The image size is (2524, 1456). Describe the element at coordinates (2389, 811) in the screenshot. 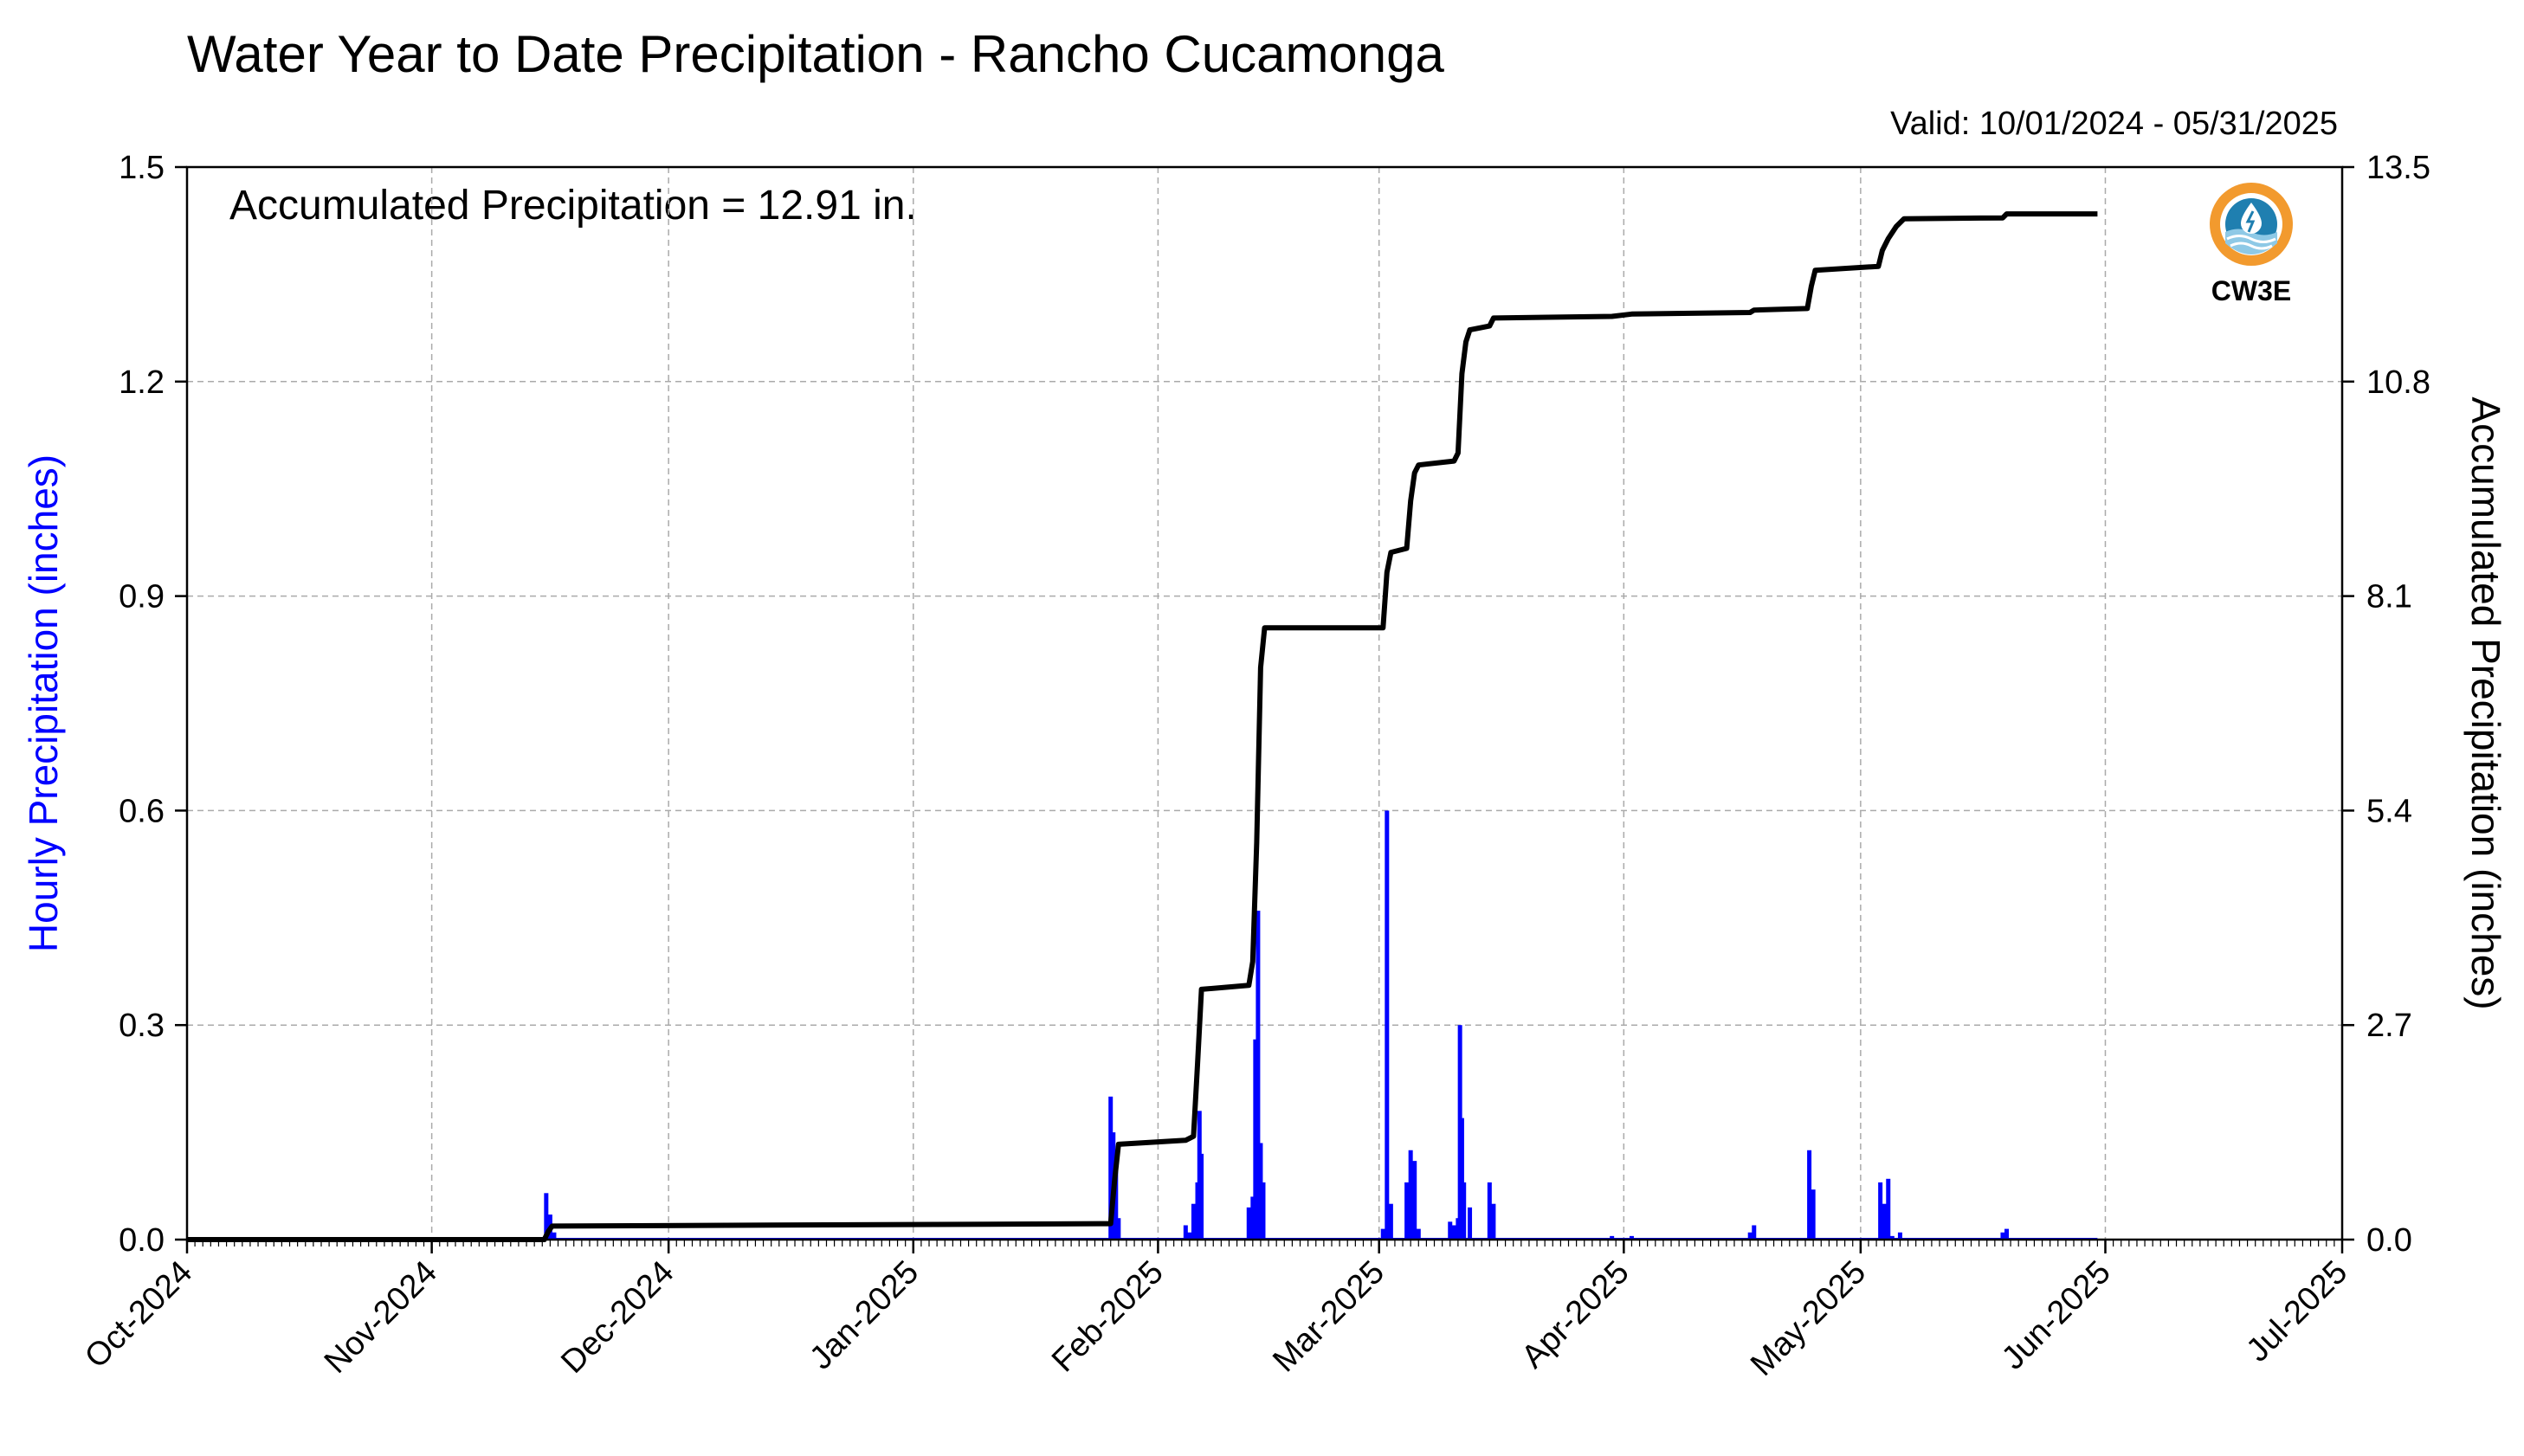

I see `y-right-tick-label: 5.4` at that location.